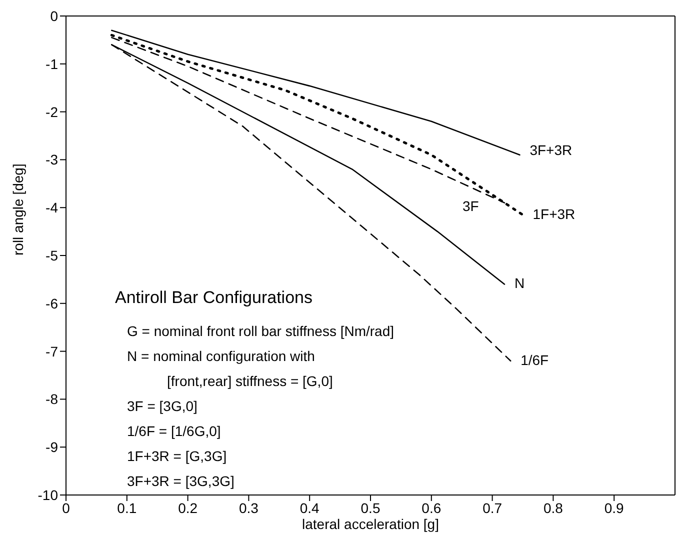 The image size is (695, 545). Describe the element at coordinates (310, 508) in the screenshot. I see `x-tick-label: 0.4` at that location.